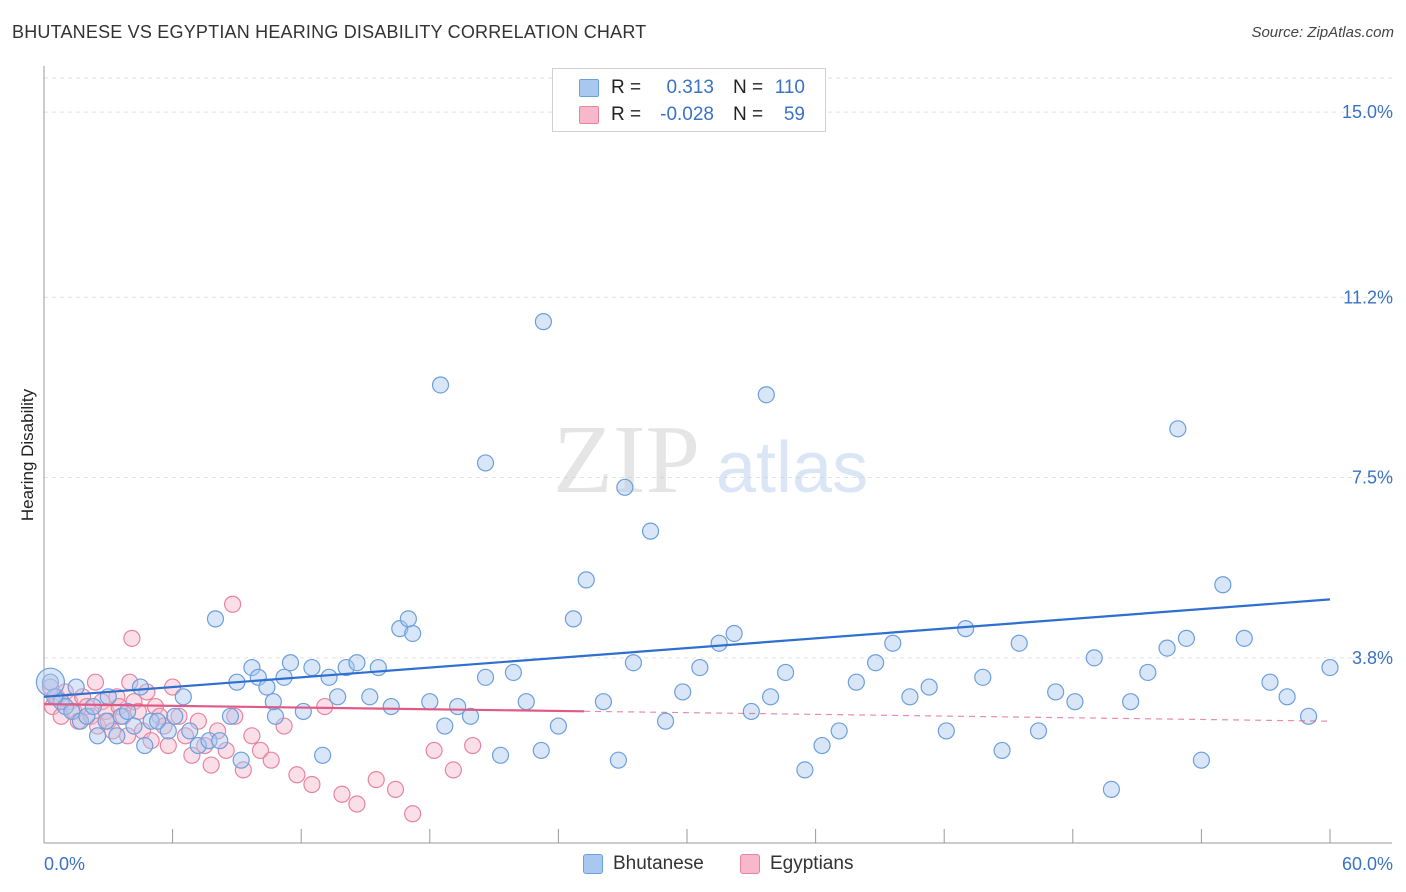 This screenshot has width=1406, height=892. Describe the element at coordinates (1367, 112) in the screenshot. I see `y-tick-label: 15.0%` at that location.